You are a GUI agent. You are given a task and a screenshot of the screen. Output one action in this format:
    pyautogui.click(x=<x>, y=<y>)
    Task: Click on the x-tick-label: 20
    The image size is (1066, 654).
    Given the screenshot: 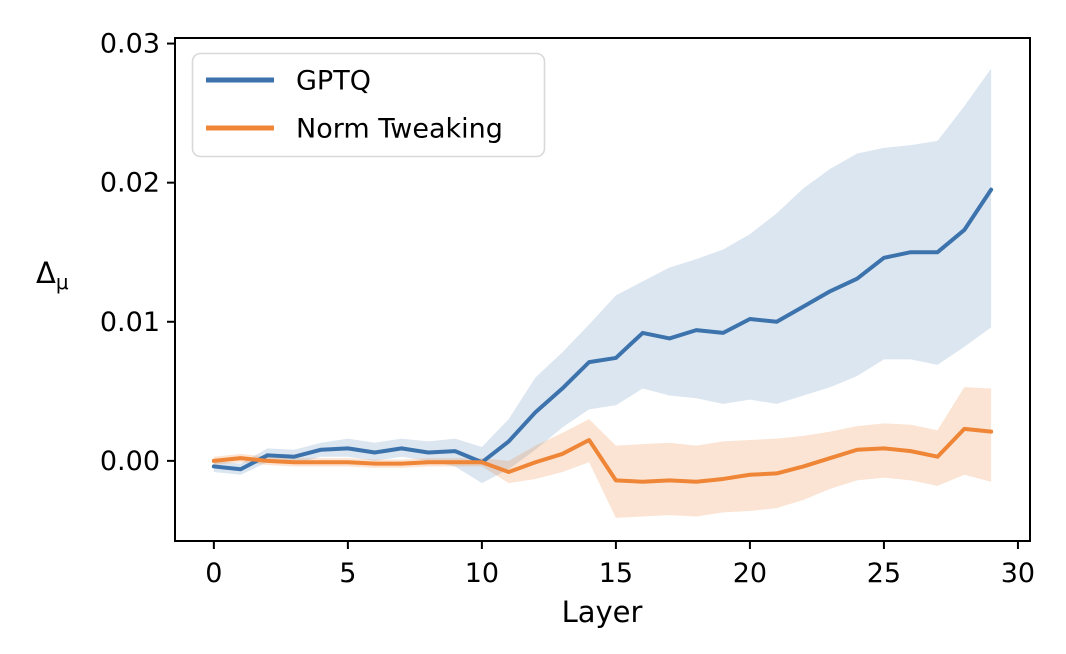 What is the action you would take?
    pyautogui.click(x=750, y=573)
    